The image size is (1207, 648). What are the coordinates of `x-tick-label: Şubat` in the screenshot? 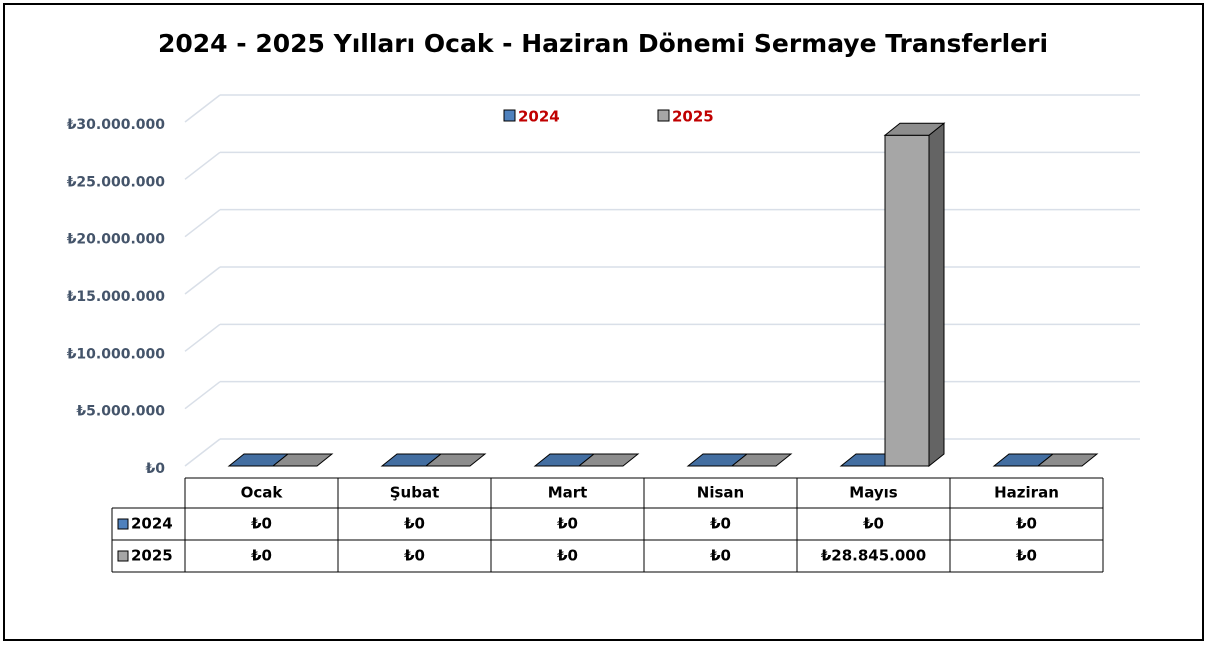 It's located at (415, 493).